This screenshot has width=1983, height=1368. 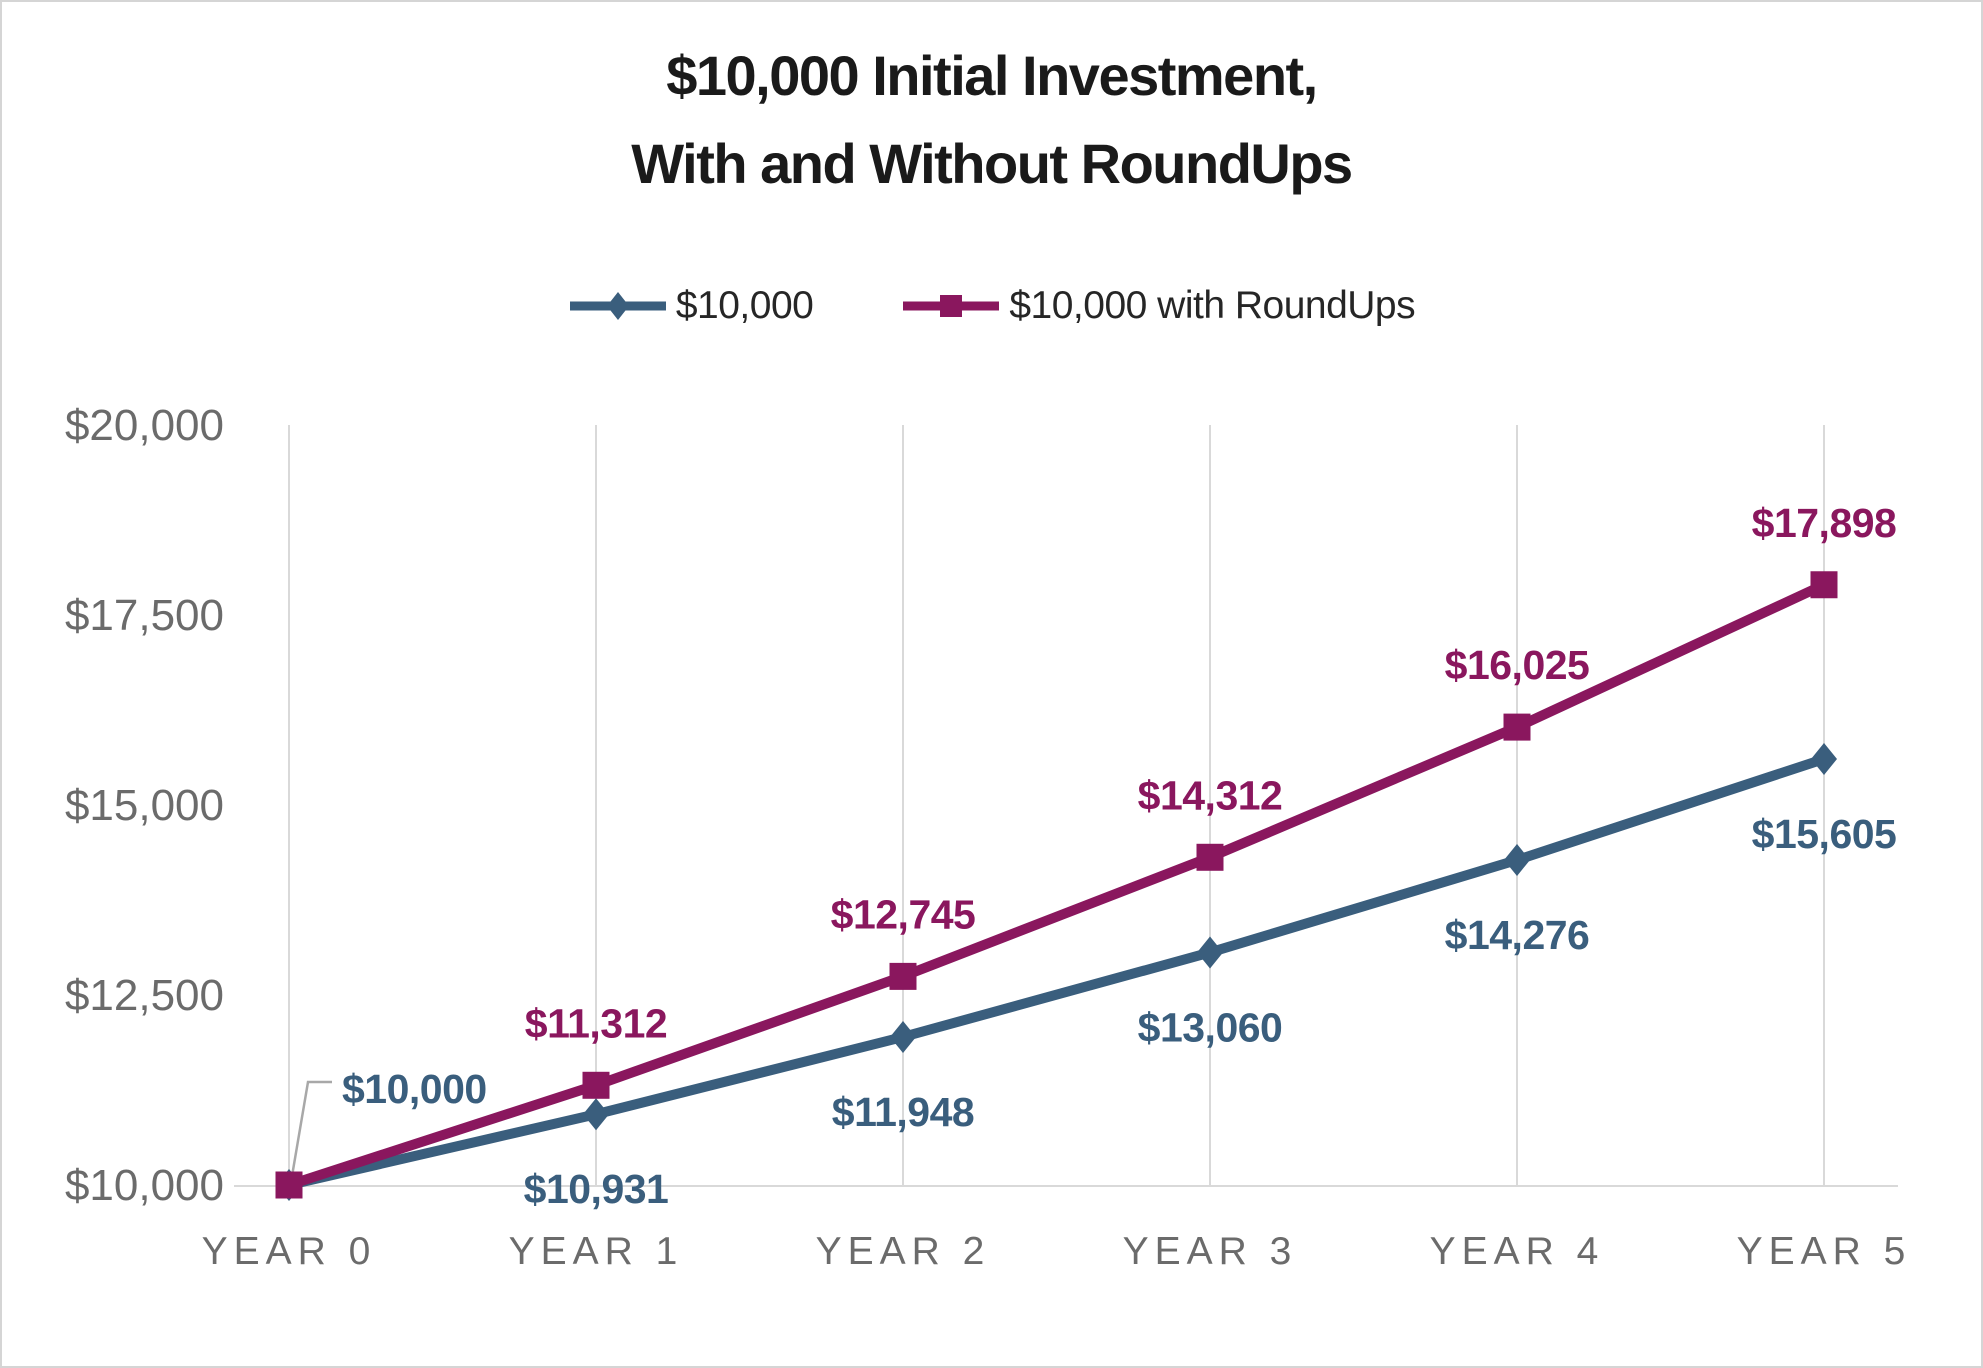 I want to click on legend-item-with-roundups: $10,000 with RoundUps, so click(x=1158, y=306).